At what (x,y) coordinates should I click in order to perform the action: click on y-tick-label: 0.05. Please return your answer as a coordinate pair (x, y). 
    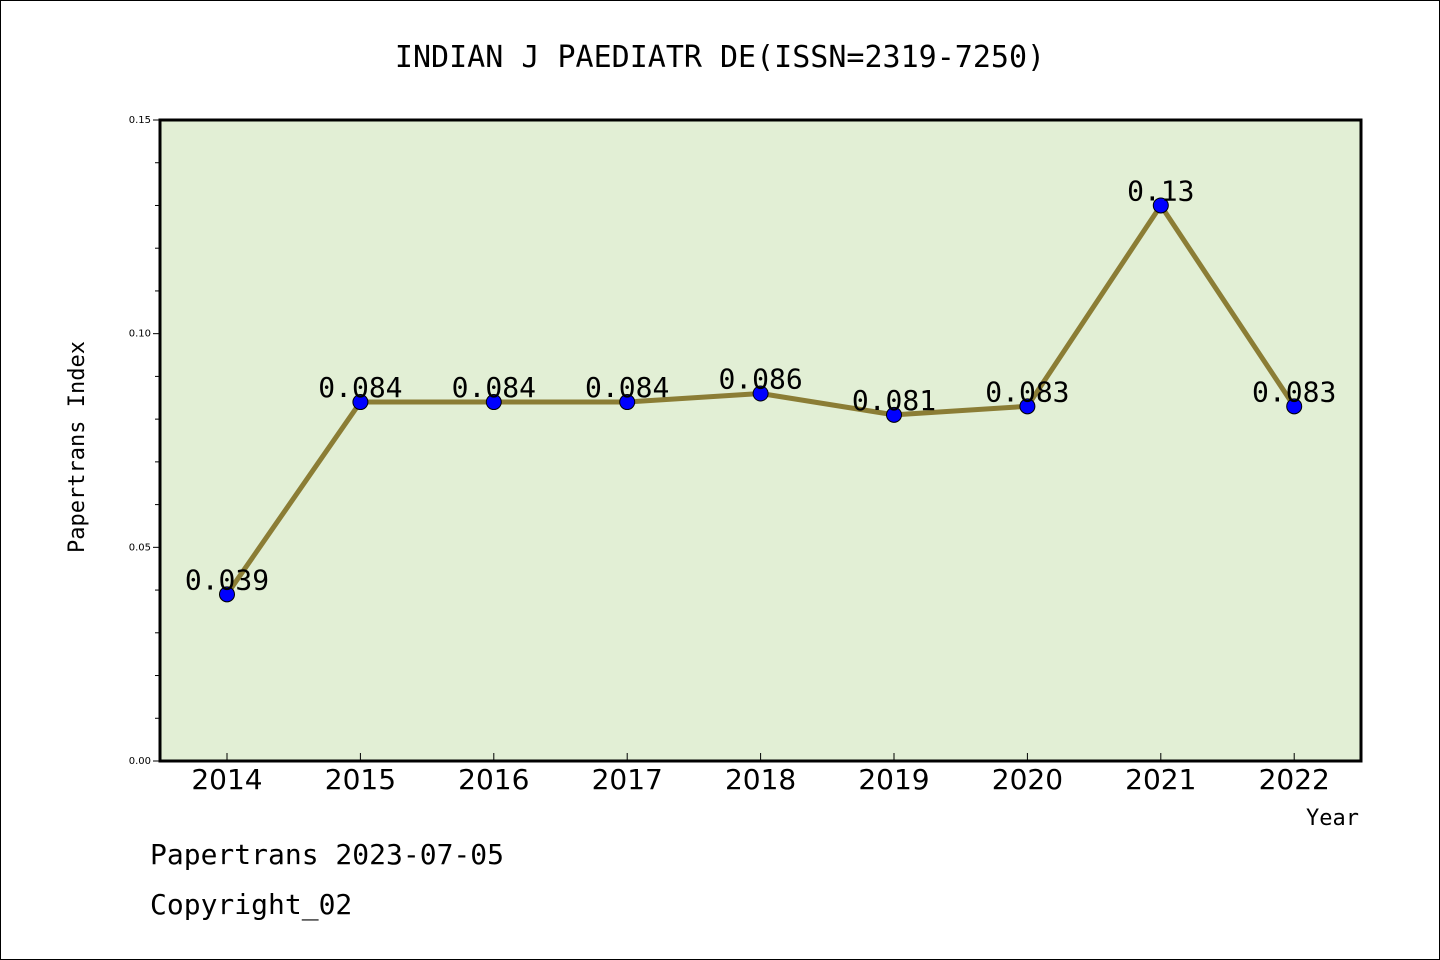
    Looking at the image, I should click on (140, 547).